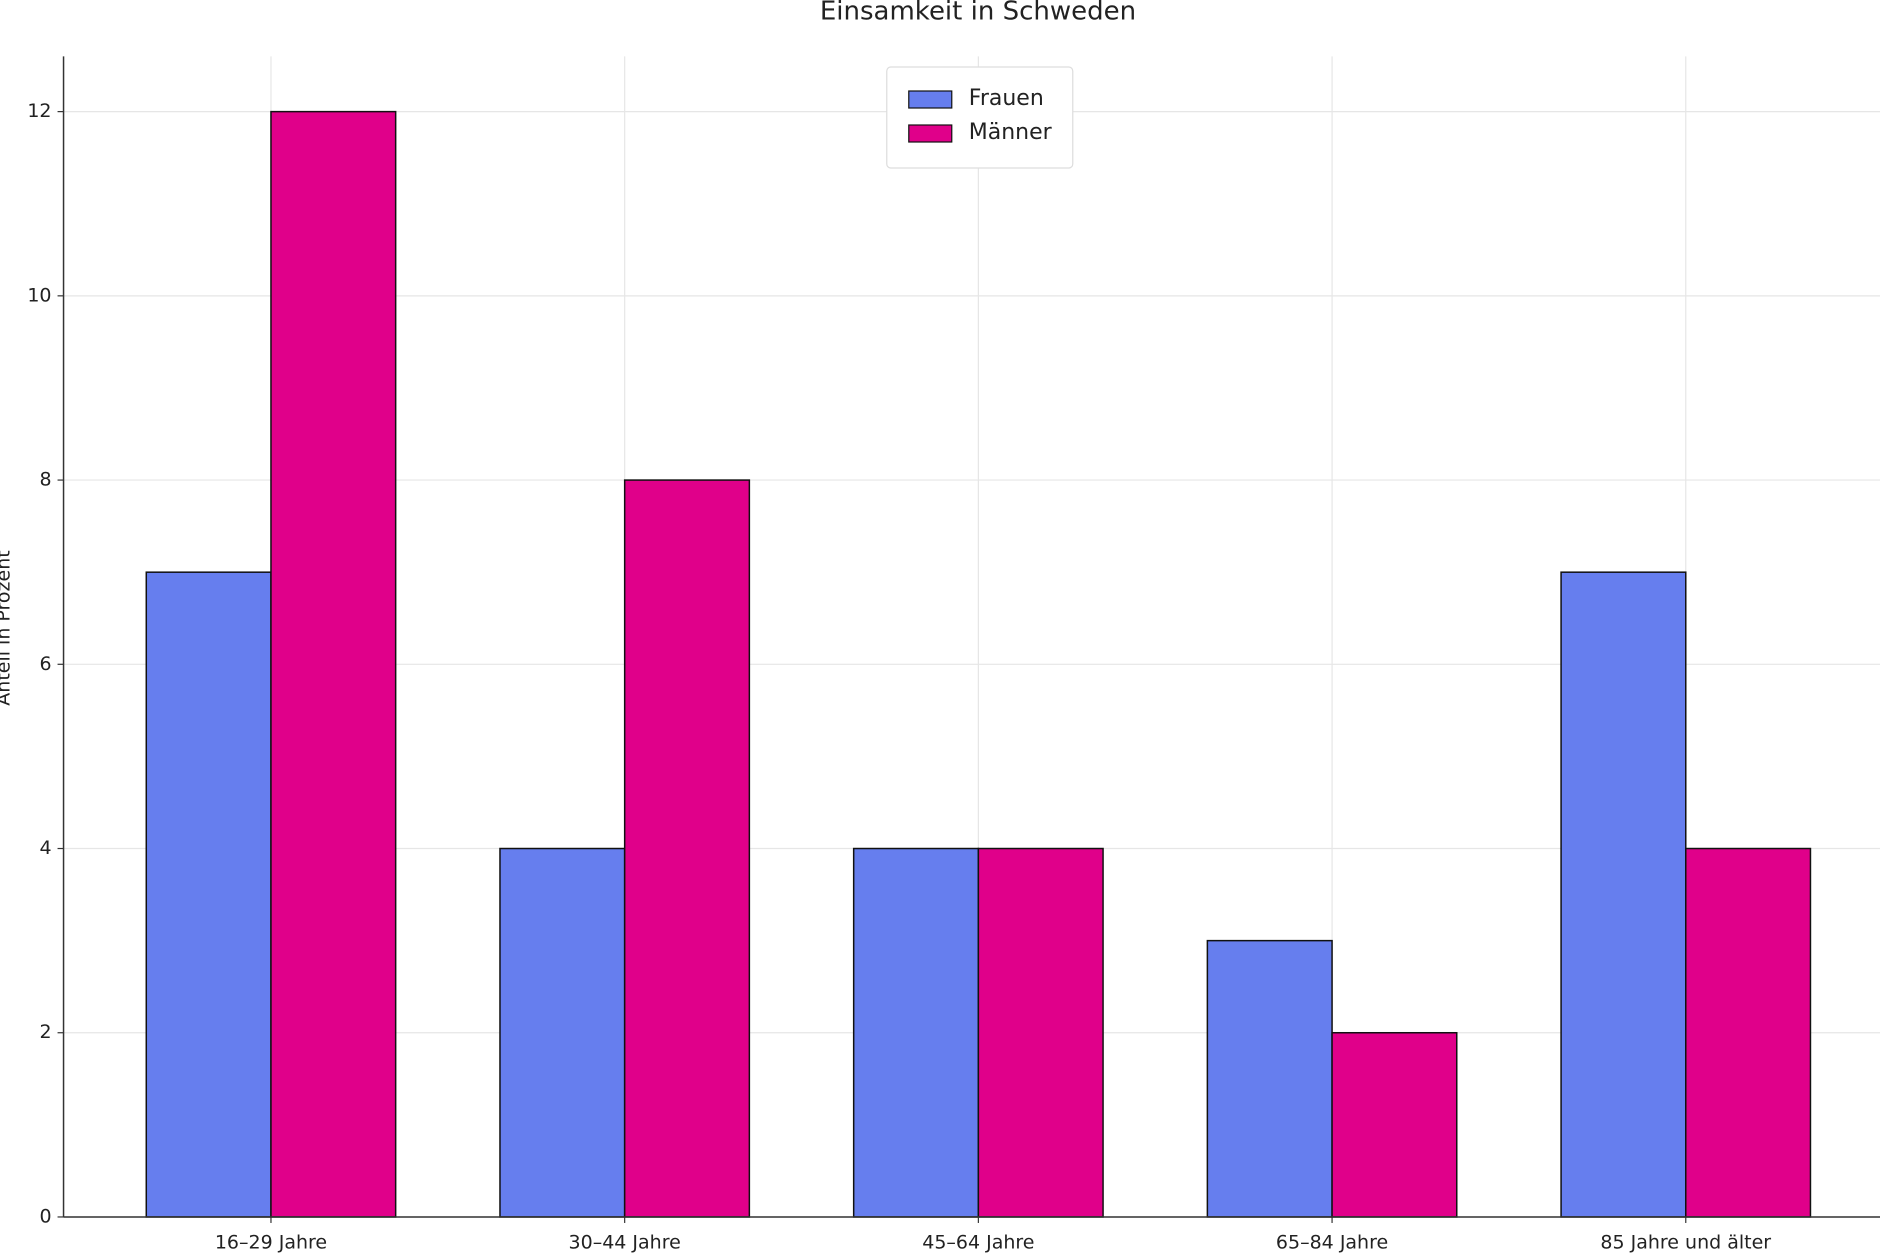 The width and height of the screenshot is (1880, 1253). I want to click on y-tick-label: 8, so click(45, 480).